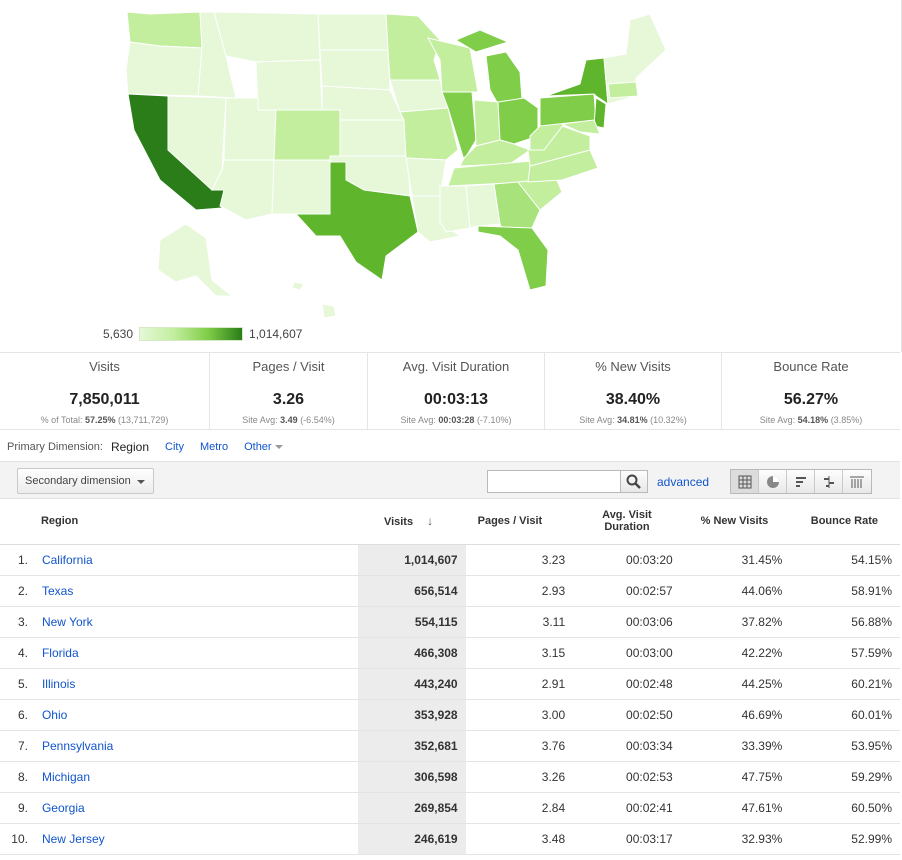 This screenshot has height=860, width=902. Describe the element at coordinates (17, 684) in the screenshot. I see `row-index: 5.` at that location.